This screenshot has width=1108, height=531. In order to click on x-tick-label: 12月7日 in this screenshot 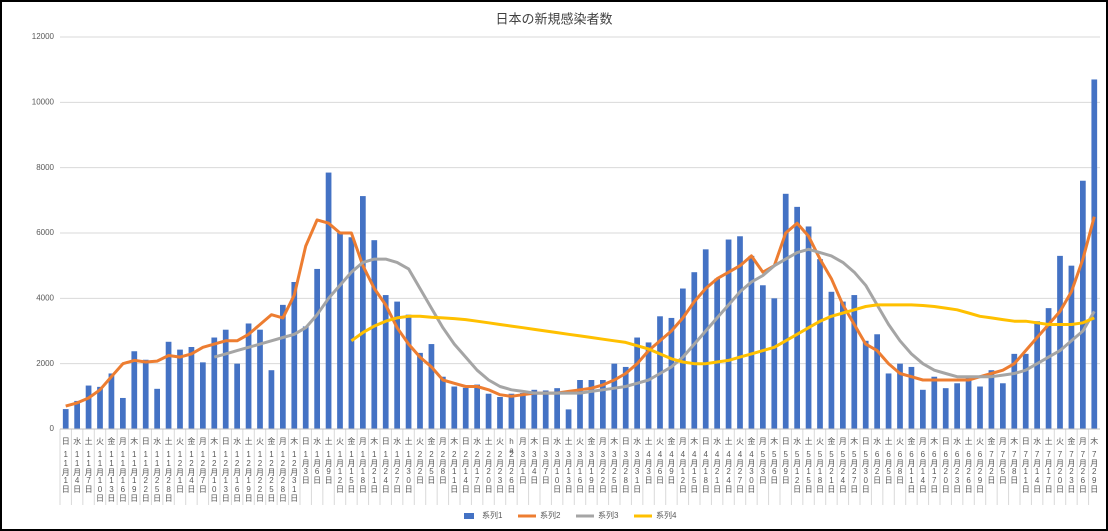, I will do `click(202, 472)`.